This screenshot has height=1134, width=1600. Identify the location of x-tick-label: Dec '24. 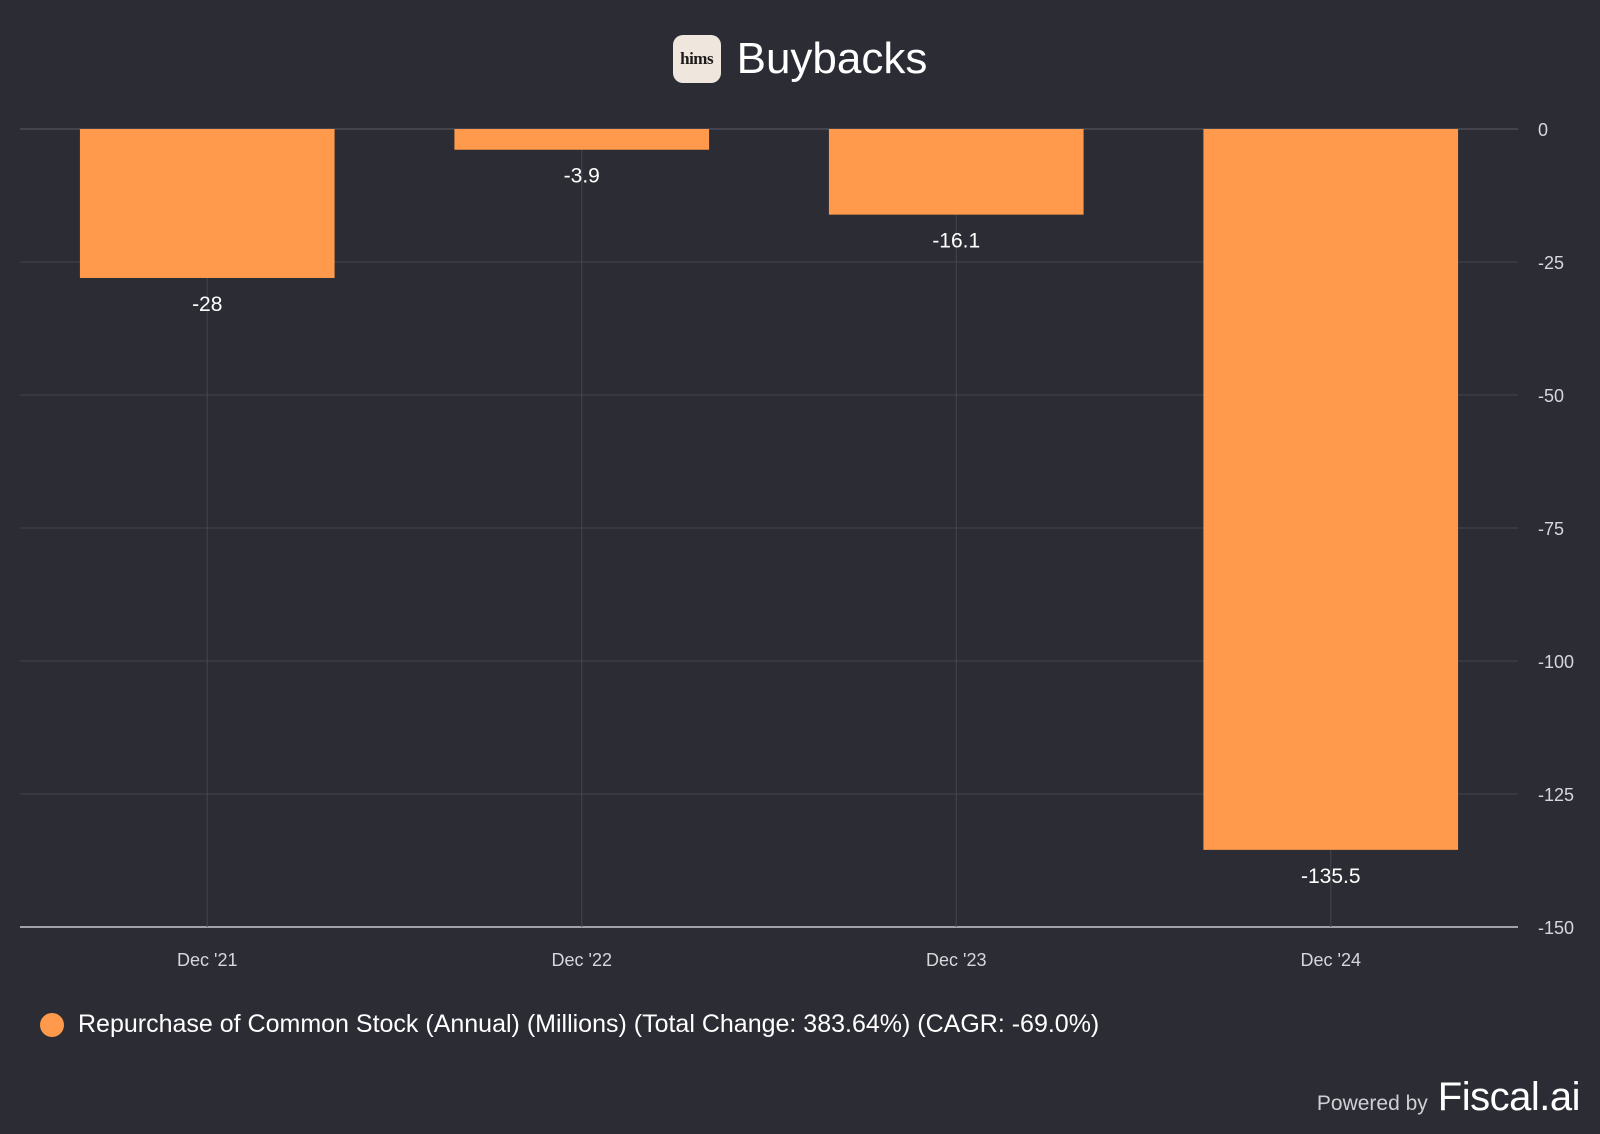
(1331, 960).